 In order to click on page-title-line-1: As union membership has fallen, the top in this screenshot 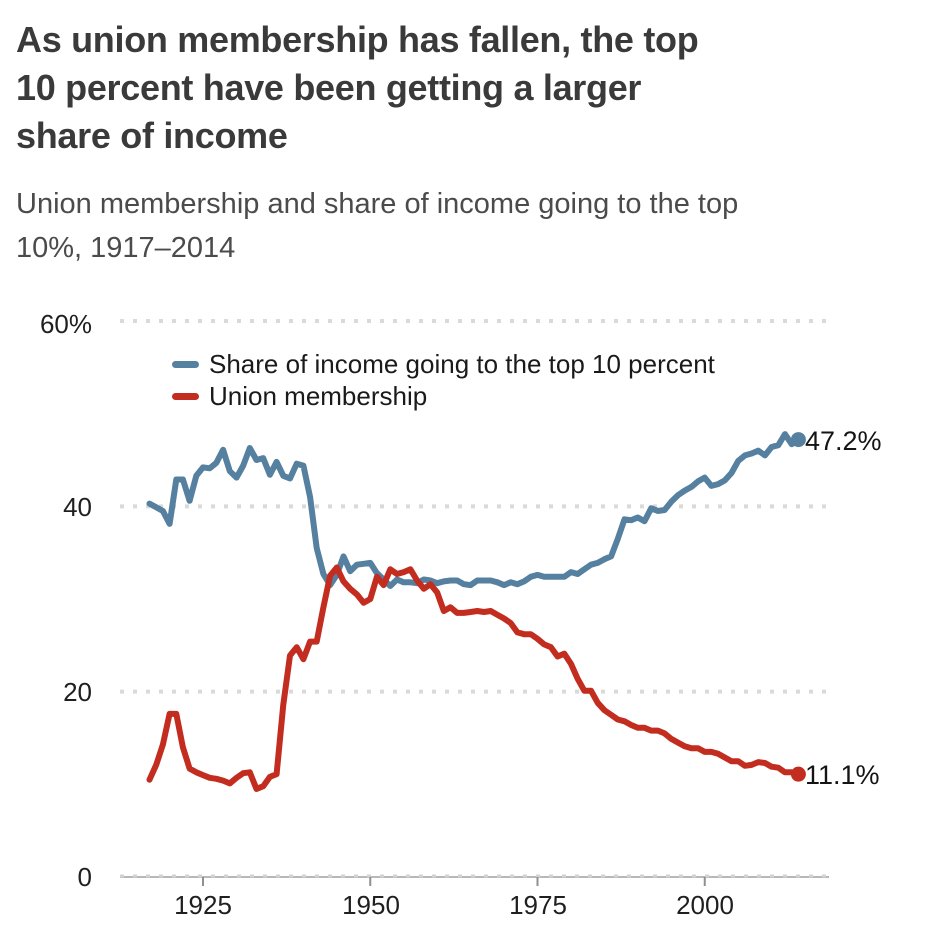, I will do `click(357, 39)`.